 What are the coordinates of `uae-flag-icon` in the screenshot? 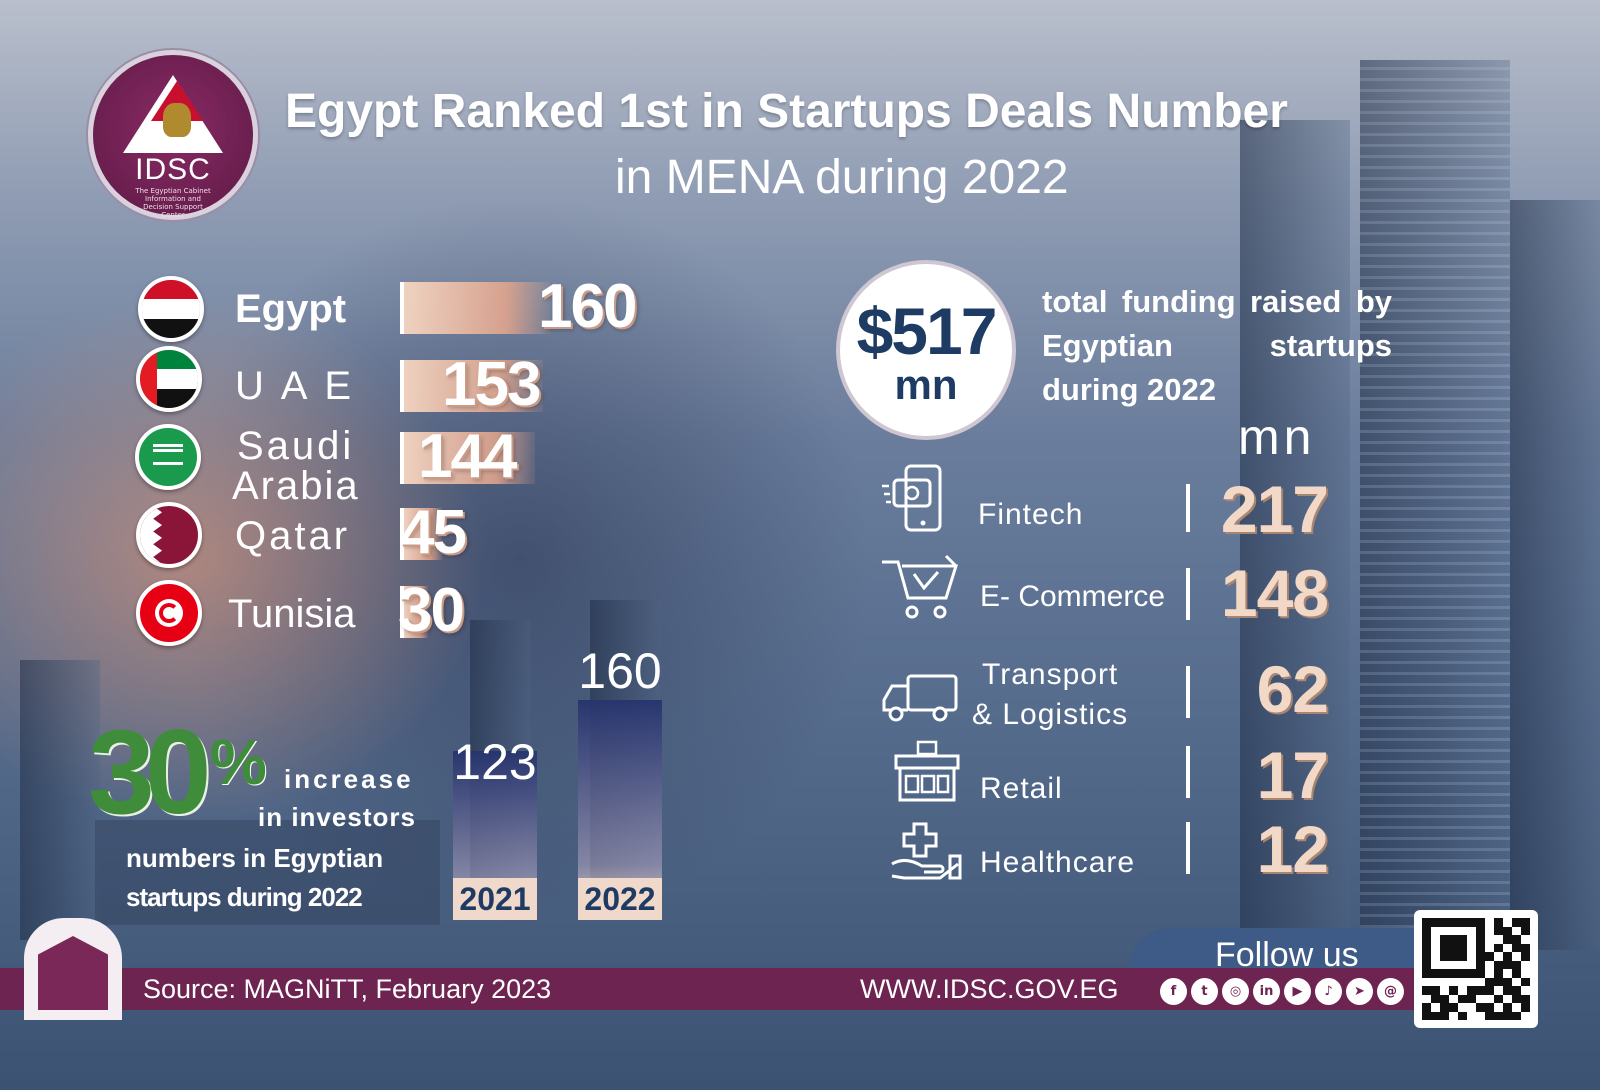 It's located at (169, 379).